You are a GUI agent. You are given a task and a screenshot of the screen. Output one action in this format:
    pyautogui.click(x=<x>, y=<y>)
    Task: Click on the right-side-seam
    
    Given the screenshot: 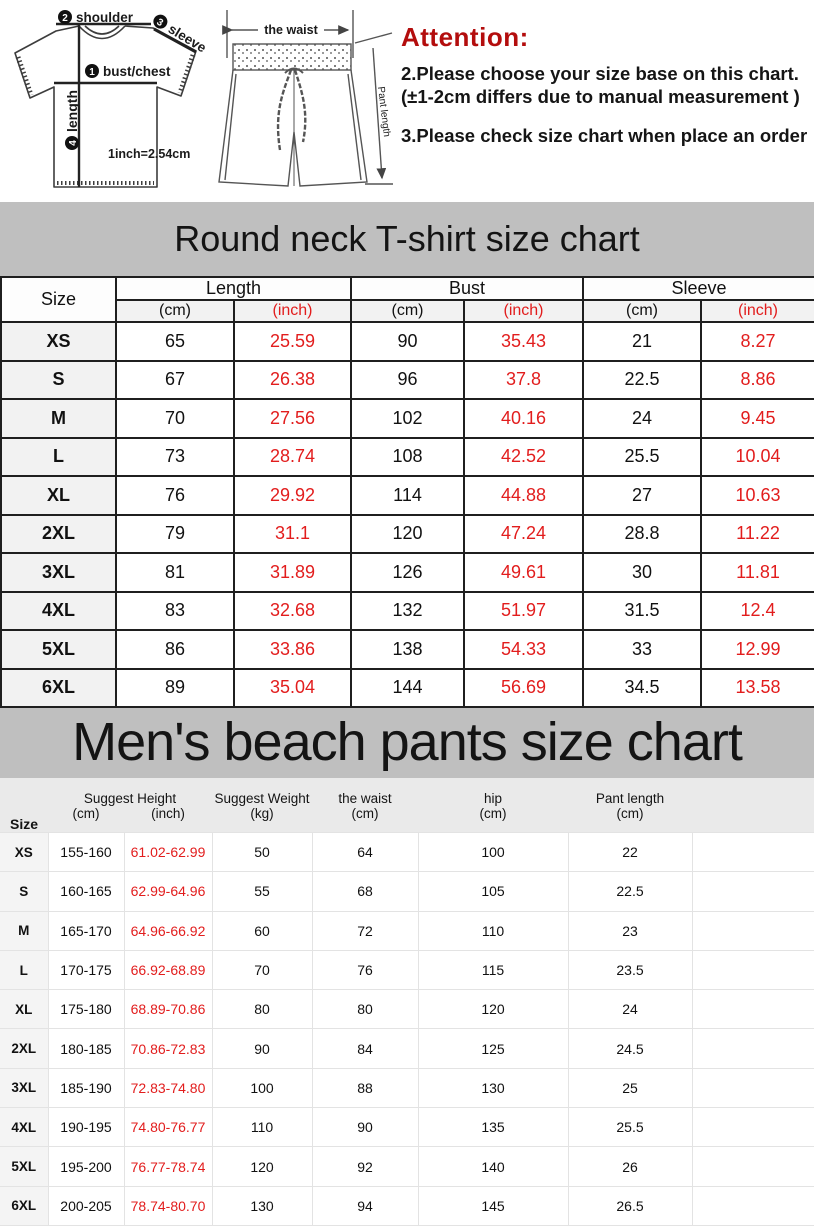 What is the action you would take?
    pyautogui.click(x=354, y=127)
    